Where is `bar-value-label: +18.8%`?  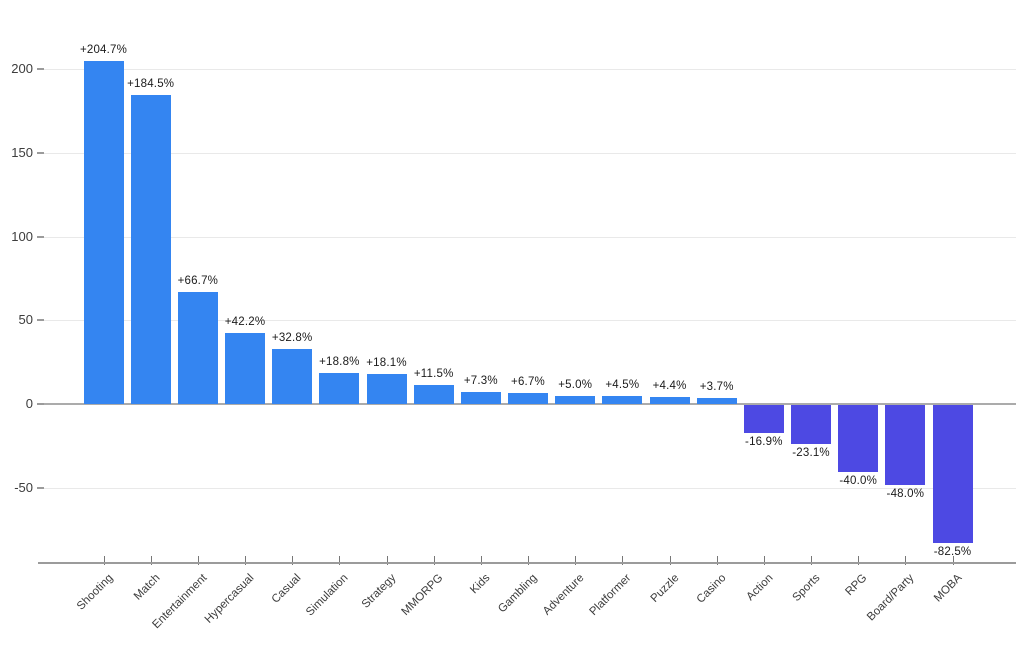
bar-value-label: +18.8% is located at coordinates (339, 361).